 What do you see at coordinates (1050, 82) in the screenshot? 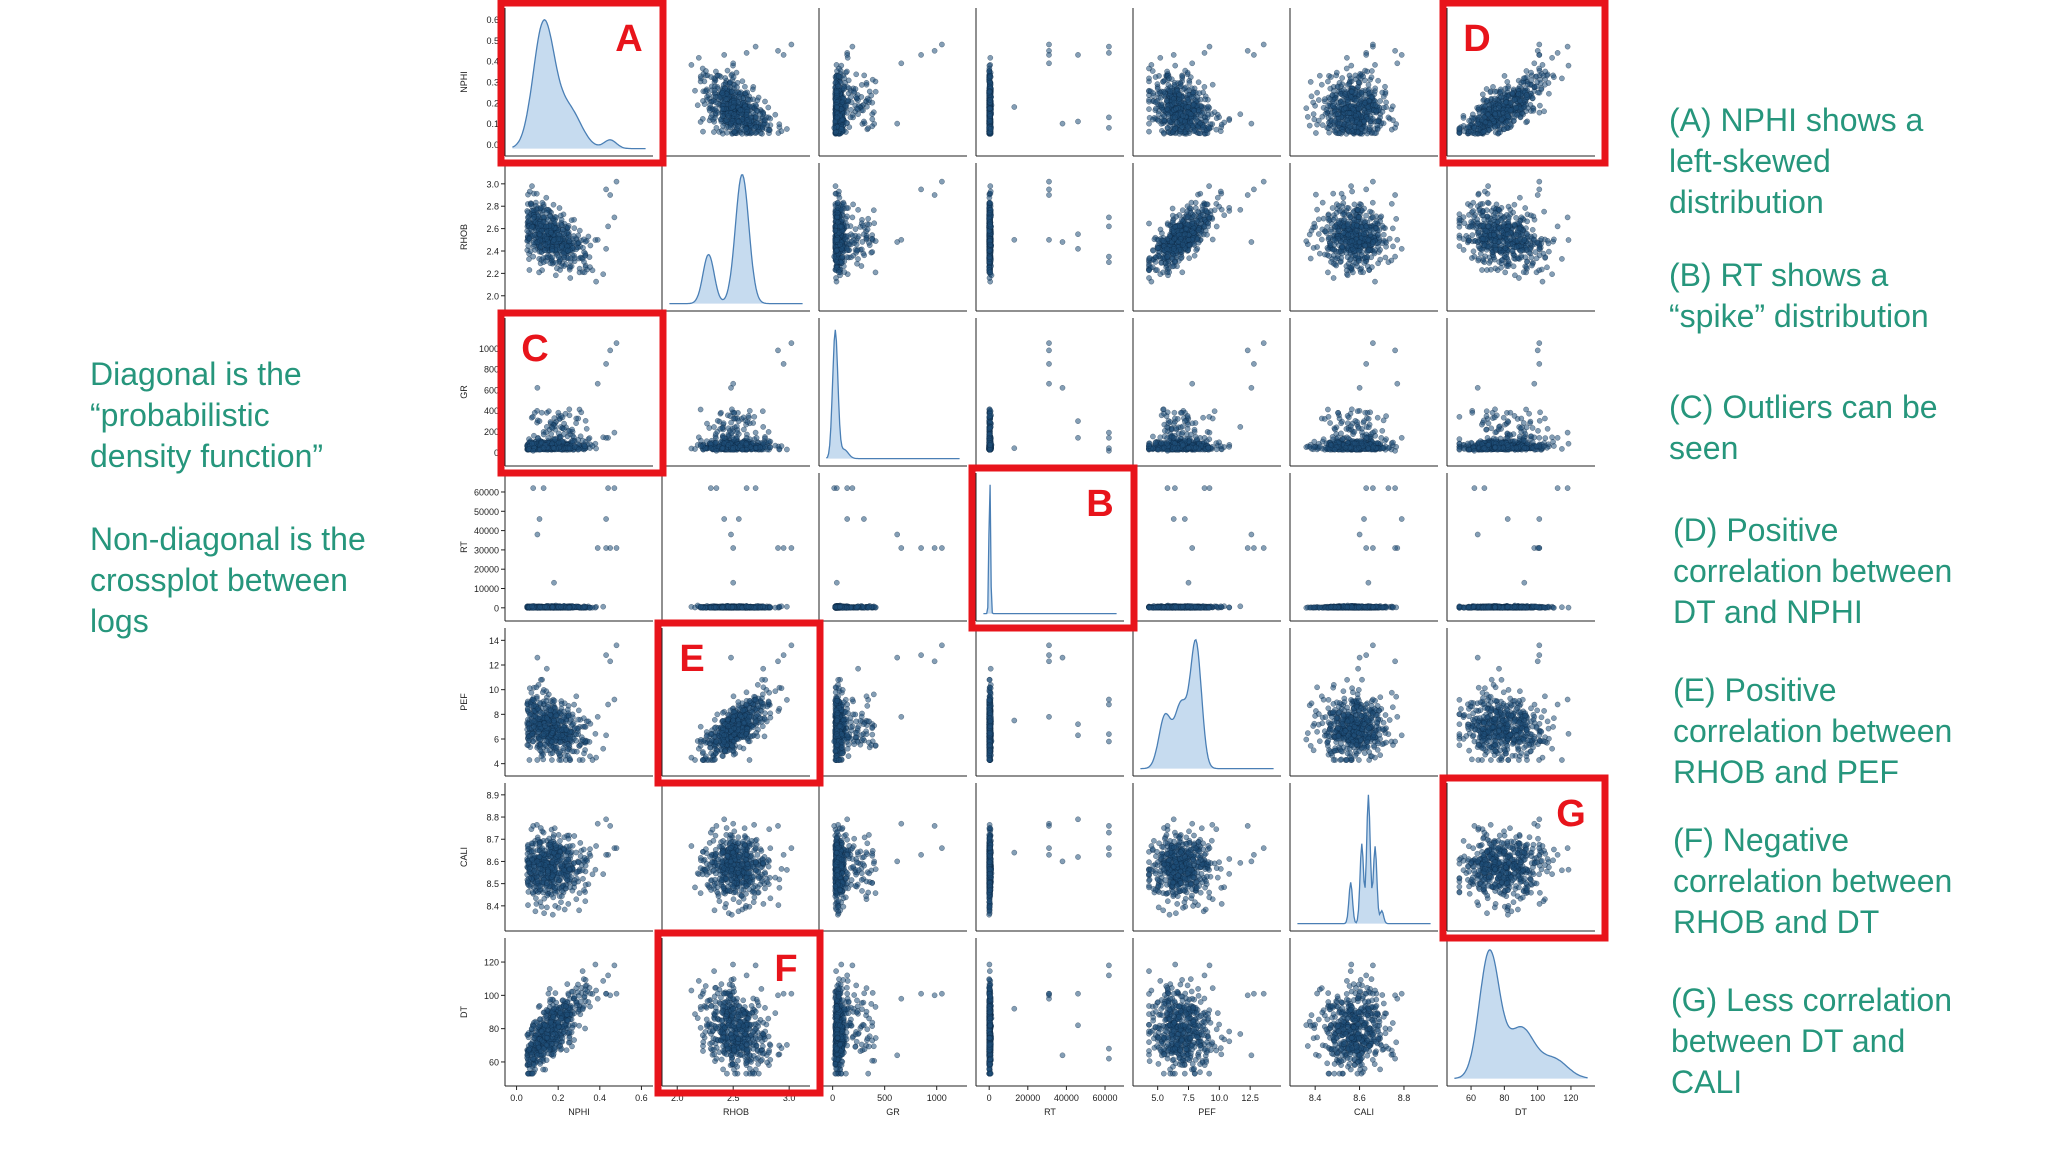
I see `panel-nphi-rt` at bounding box center [1050, 82].